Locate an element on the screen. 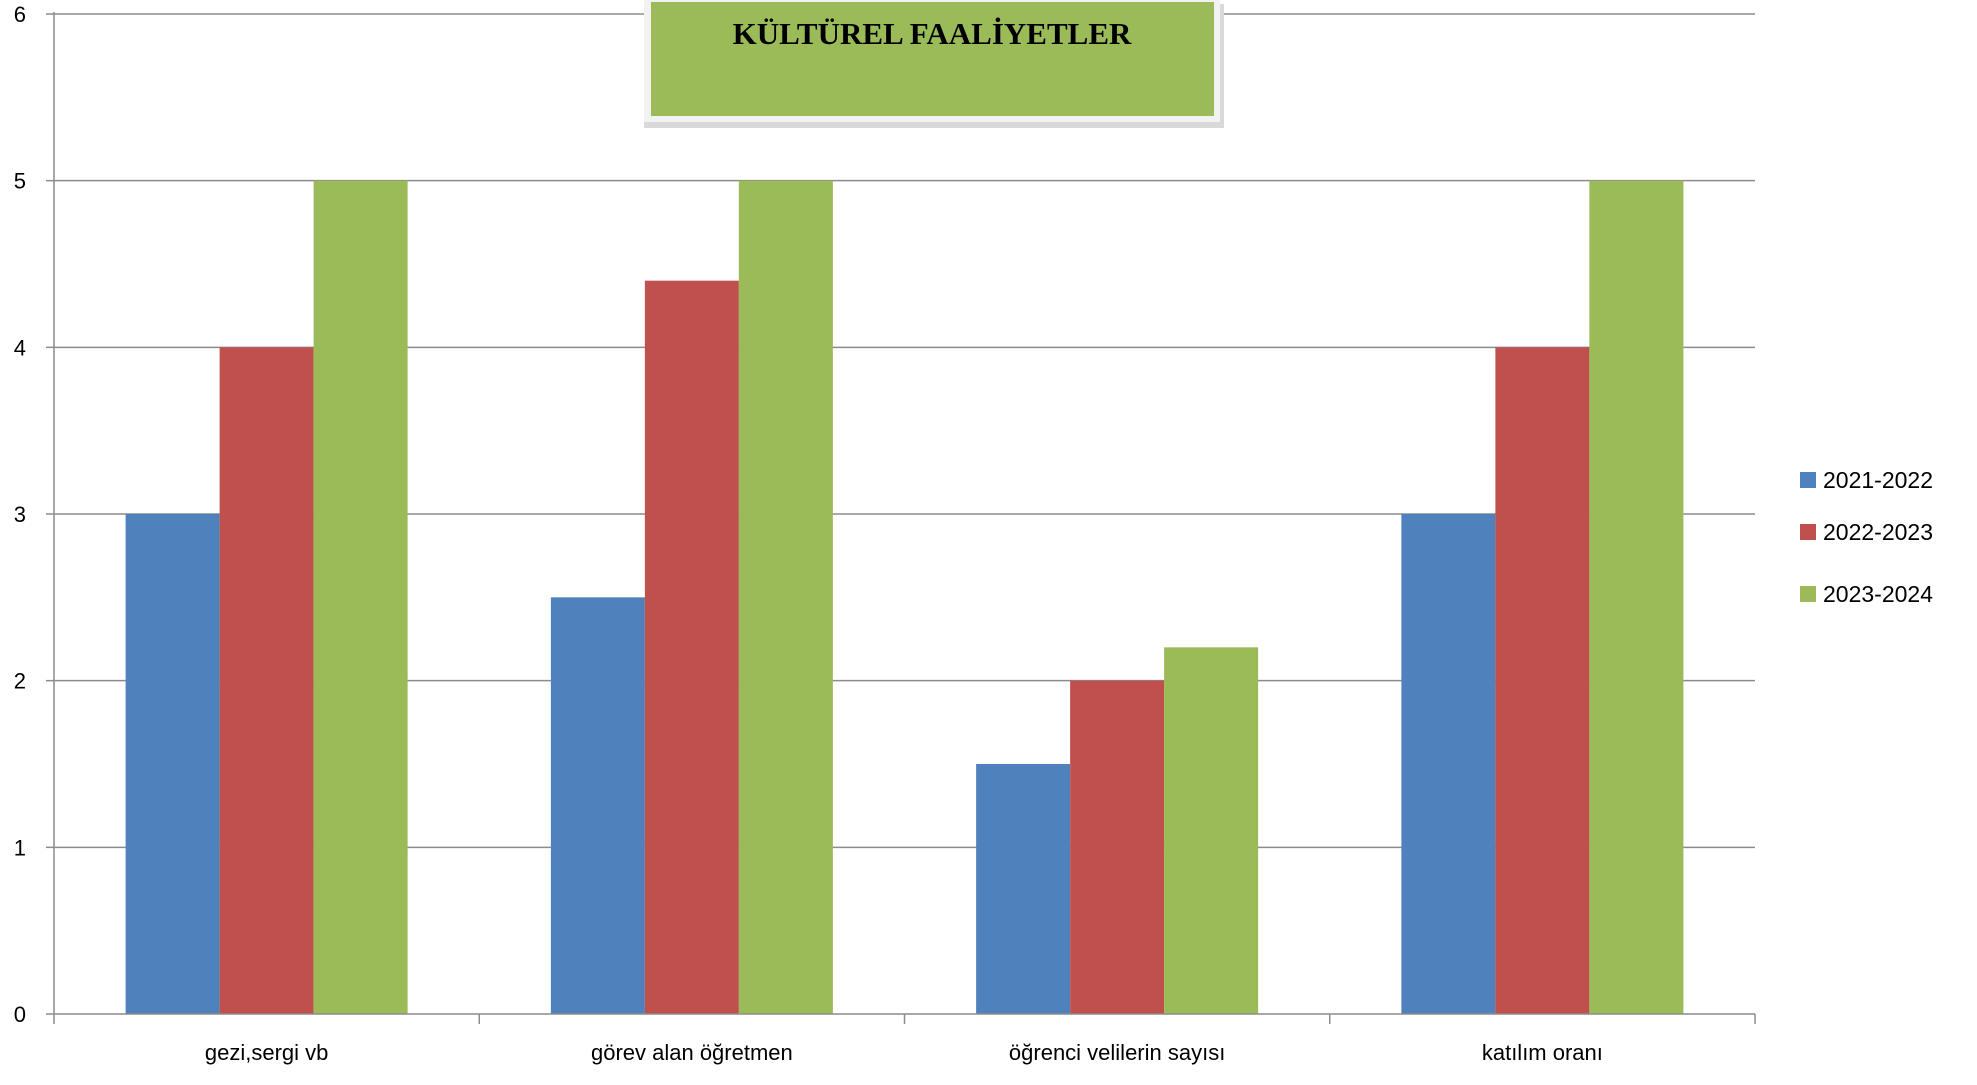  chart-title-box: KÜLTÜREL FAALİYETLER is located at coordinates (934, 64).